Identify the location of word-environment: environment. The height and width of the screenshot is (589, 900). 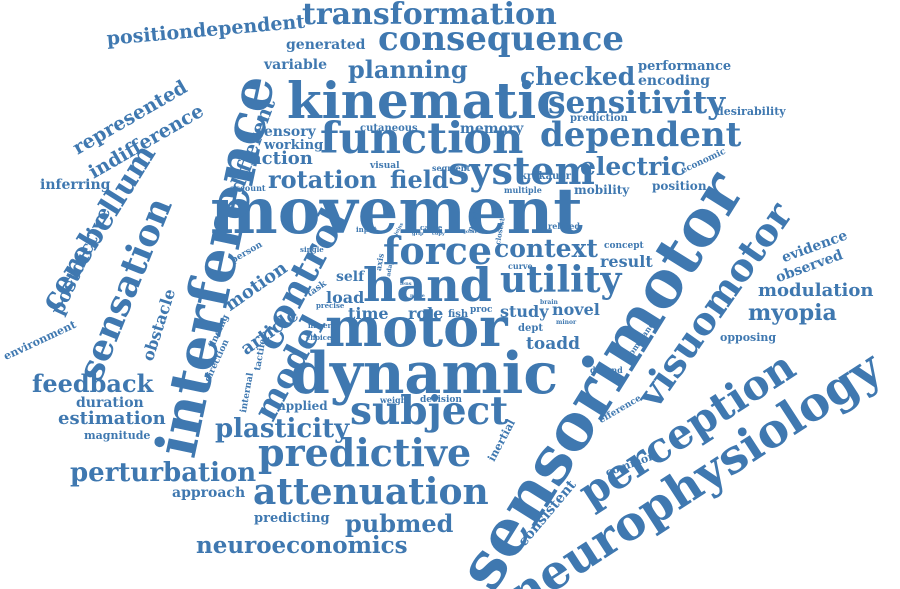
(40, 340).